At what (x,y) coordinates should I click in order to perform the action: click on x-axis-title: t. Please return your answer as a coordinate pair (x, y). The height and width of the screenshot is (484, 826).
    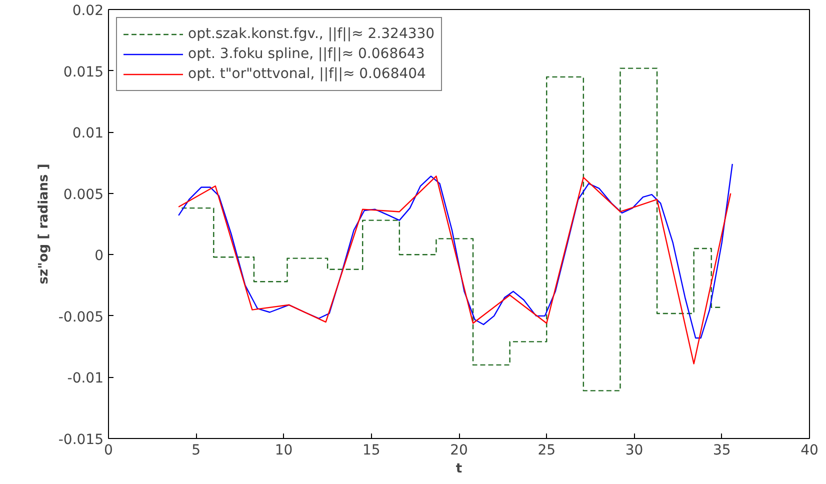
    Looking at the image, I should click on (459, 469).